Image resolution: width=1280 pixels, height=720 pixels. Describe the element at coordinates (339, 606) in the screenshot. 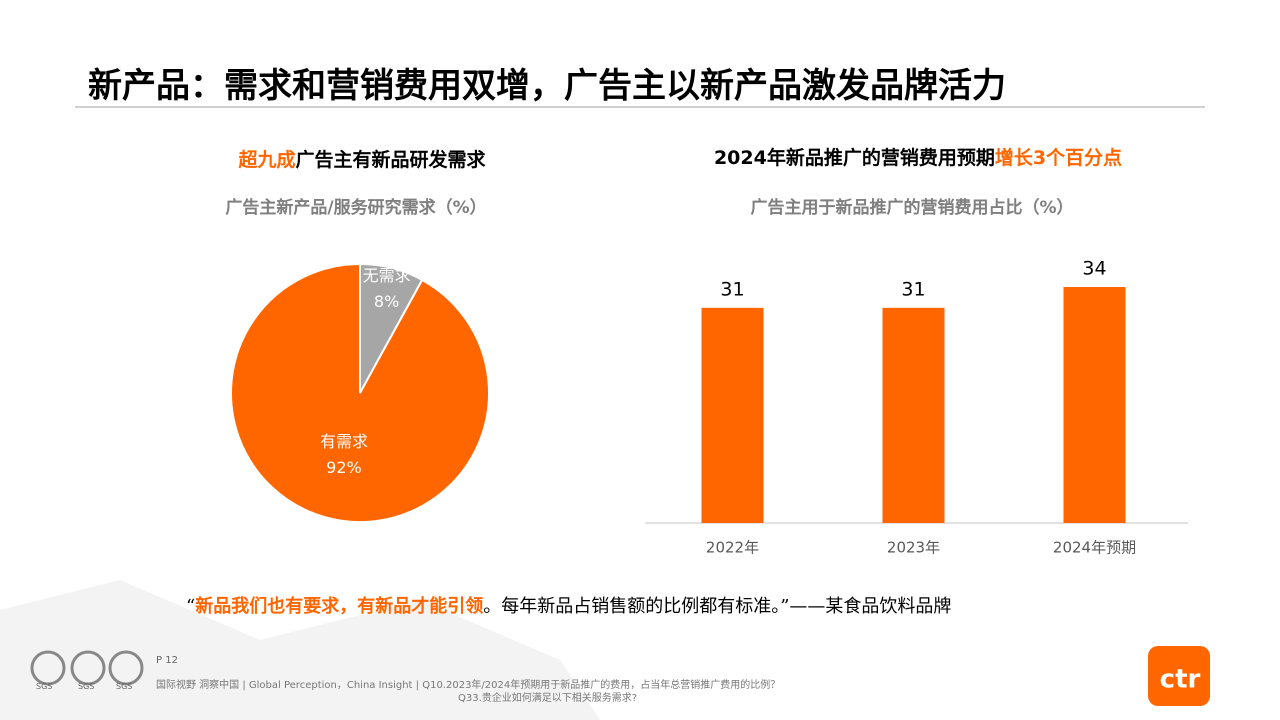

I see `quote-highlight: 新品我们也有要求，有新品才能引领` at that location.